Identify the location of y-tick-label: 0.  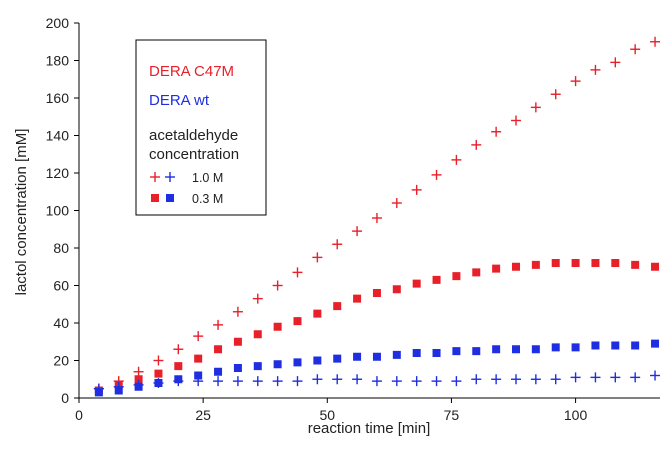
(65, 398).